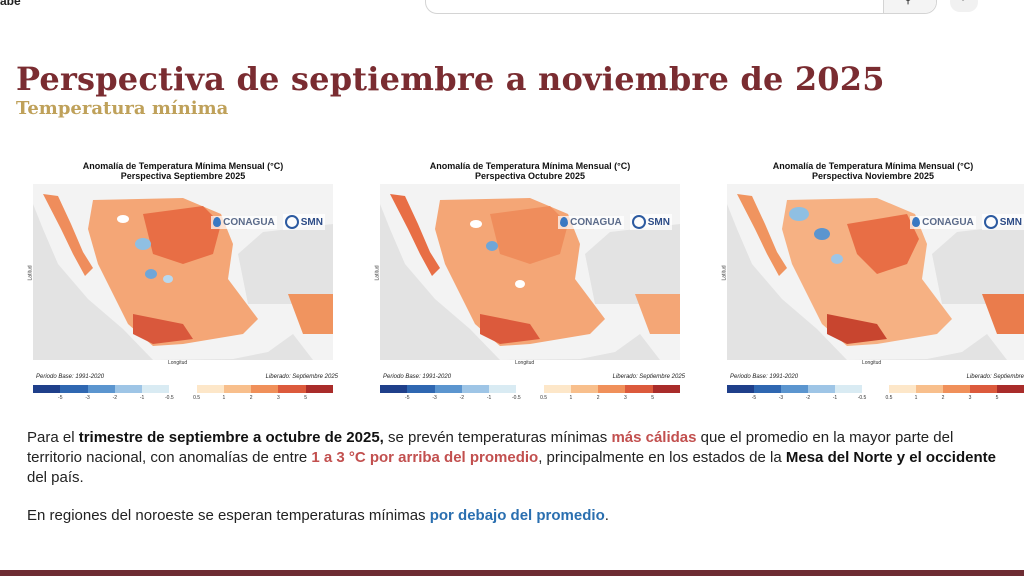  I want to click on search-bar: ⚲, so click(681, 7).